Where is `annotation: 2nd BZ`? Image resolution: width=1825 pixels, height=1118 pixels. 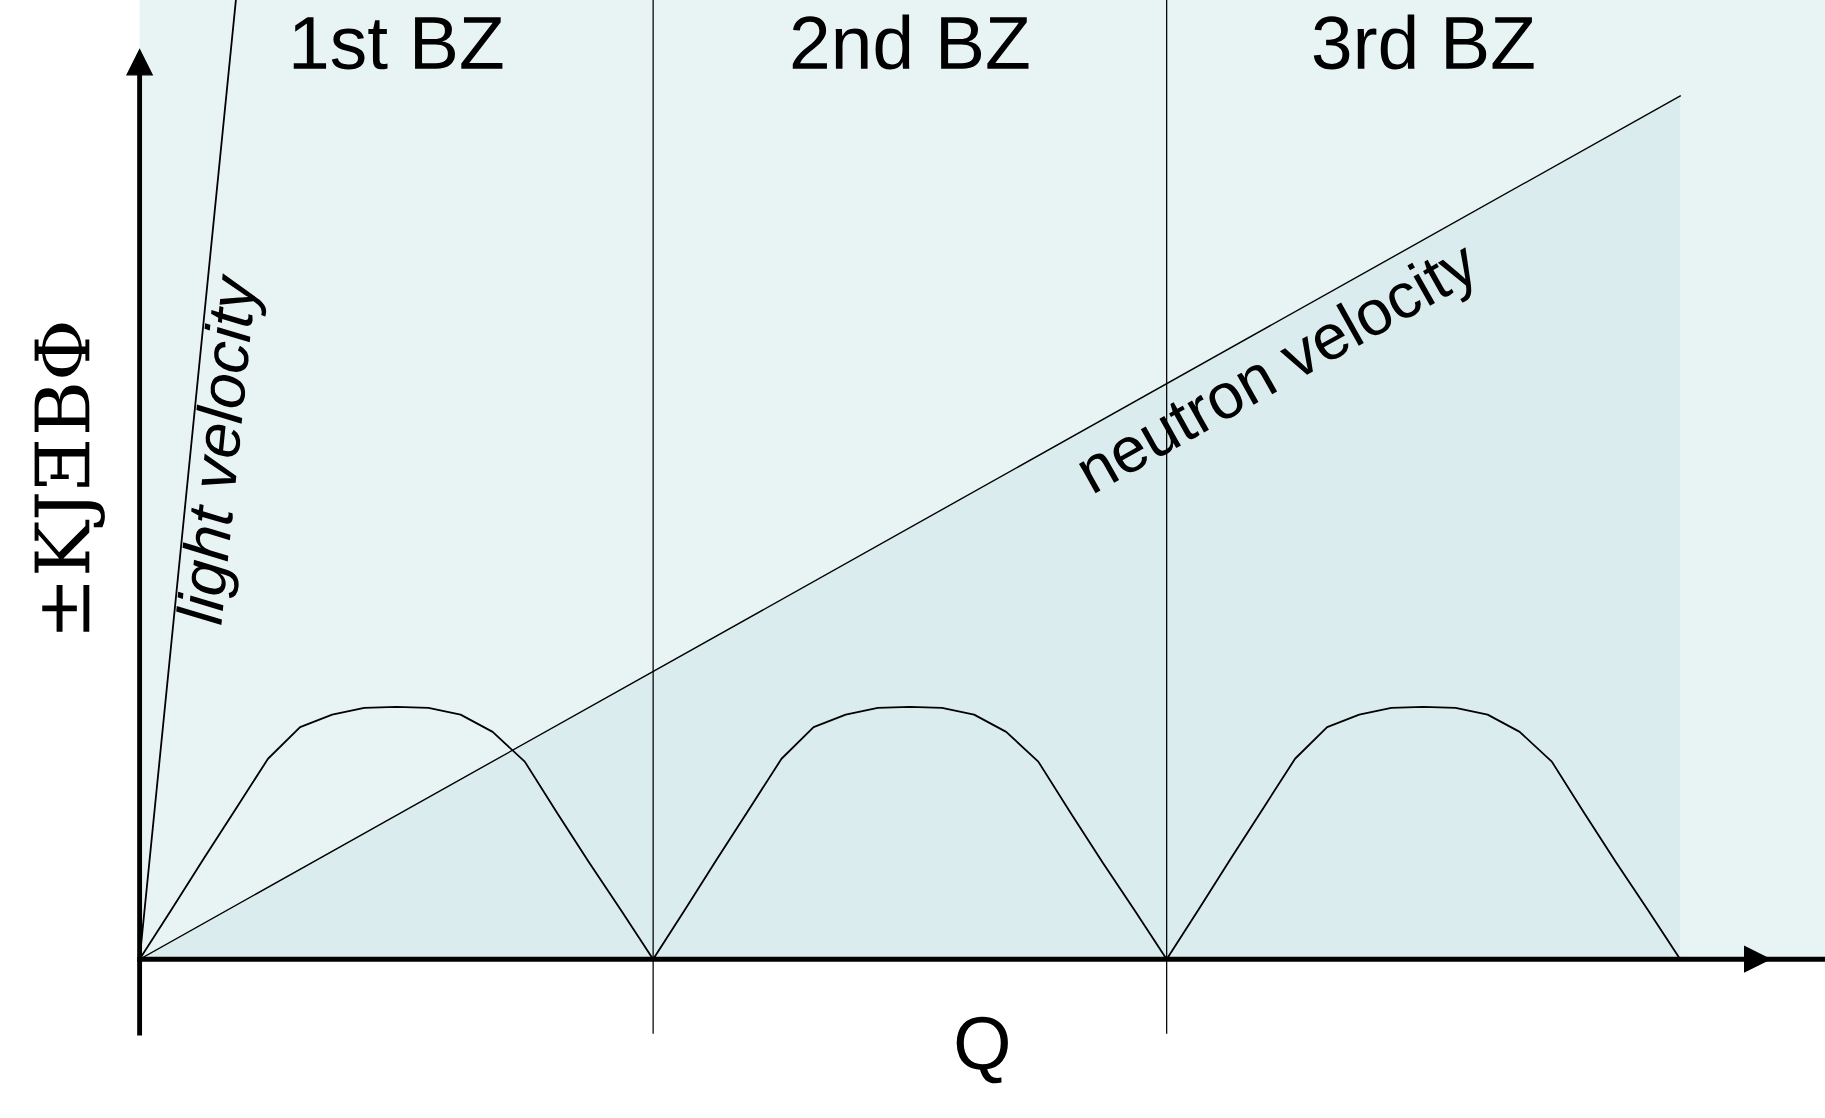
annotation: 2nd BZ is located at coordinates (910, 42).